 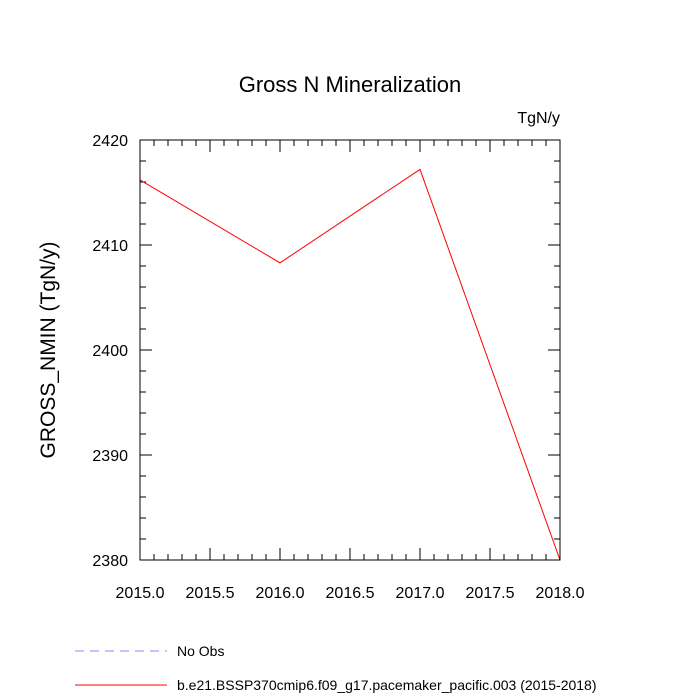 I want to click on y-tick-label: 2410, so click(x=110, y=246).